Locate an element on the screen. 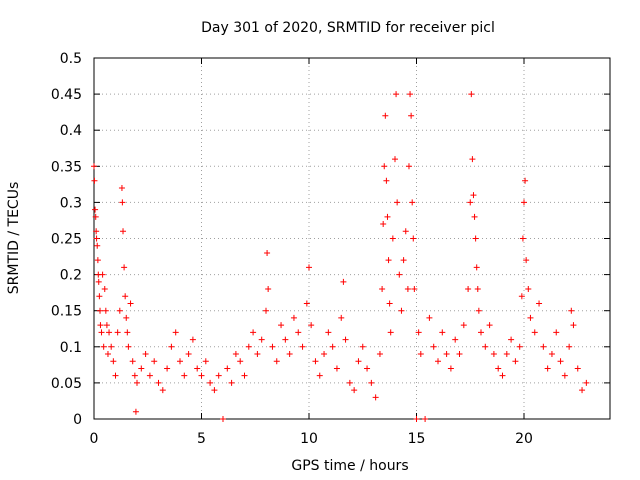  x-tick-label: 20 is located at coordinates (524, 439).